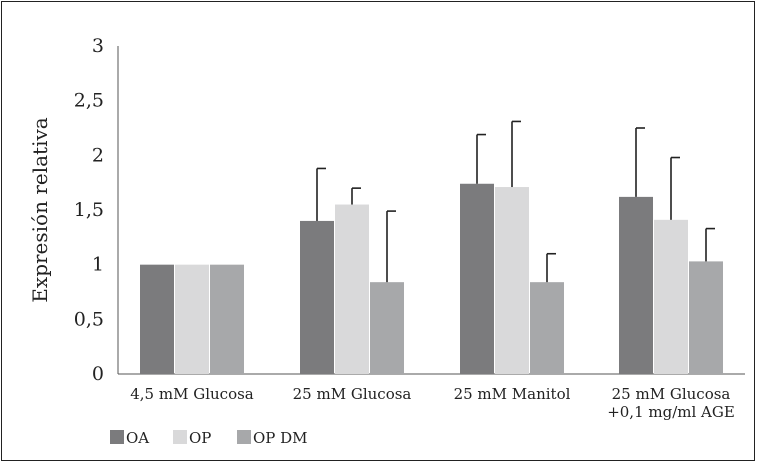  I want to click on x-category-label-2-0: 25 mM Manitol, so click(512, 394).